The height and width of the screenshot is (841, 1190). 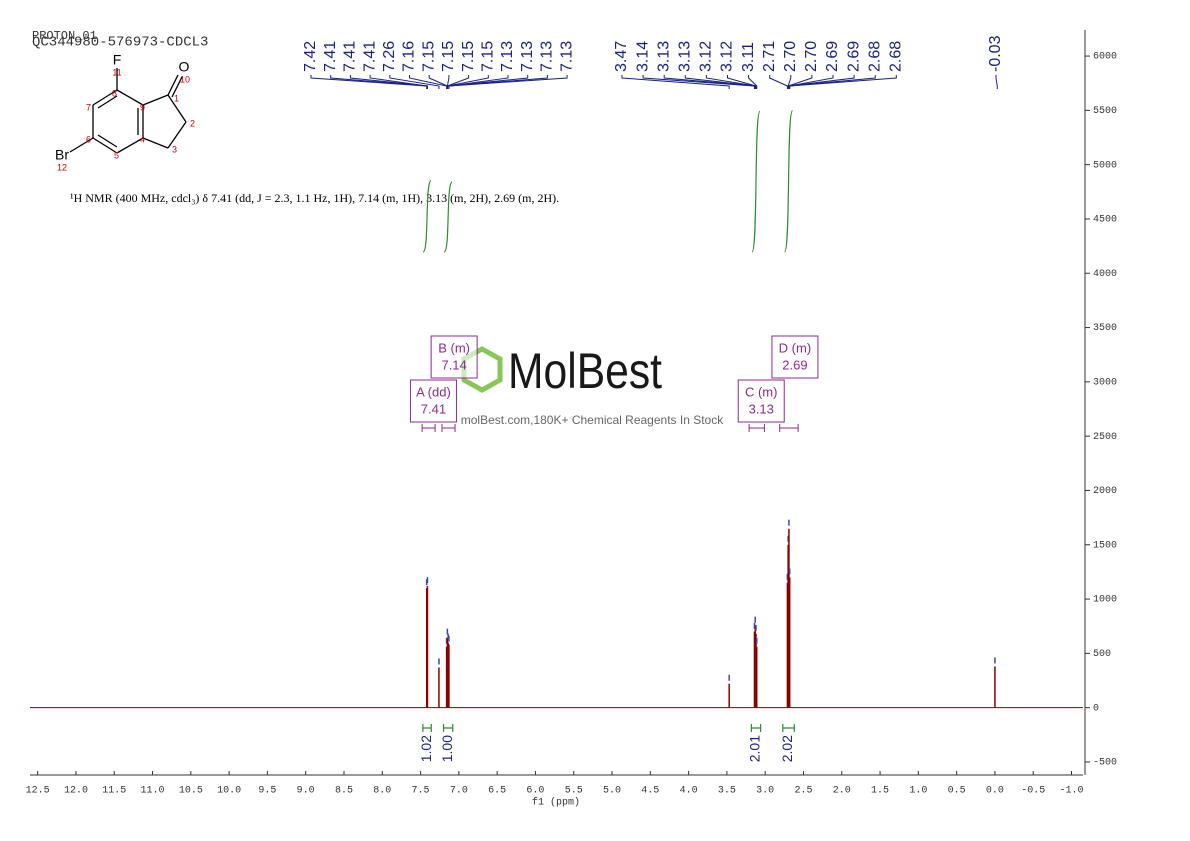 What do you see at coordinates (76, 791) in the screenshot?
I see `x-tick-label: 12.0` at bounding box center [76, 791].